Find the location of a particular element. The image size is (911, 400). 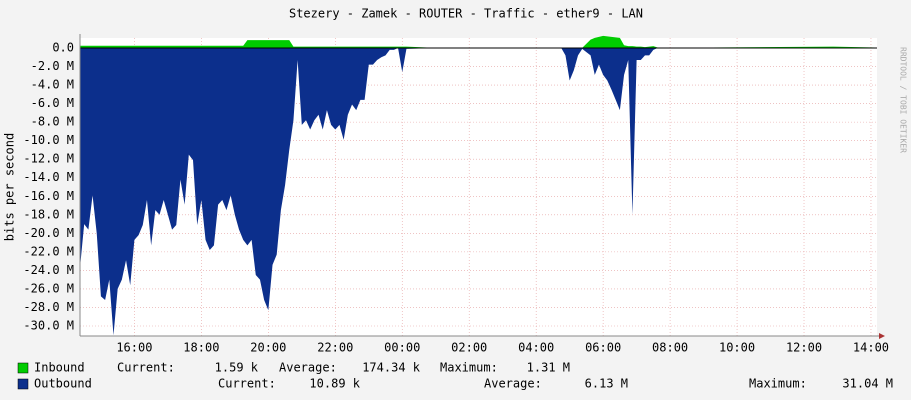

y-tick-label: -8.0 M is located at coordinates (52, 122).